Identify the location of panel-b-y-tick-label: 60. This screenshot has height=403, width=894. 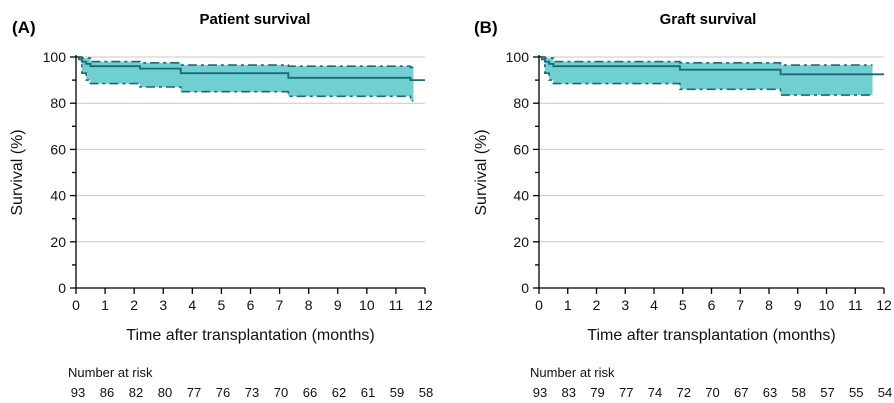
(521, 149).